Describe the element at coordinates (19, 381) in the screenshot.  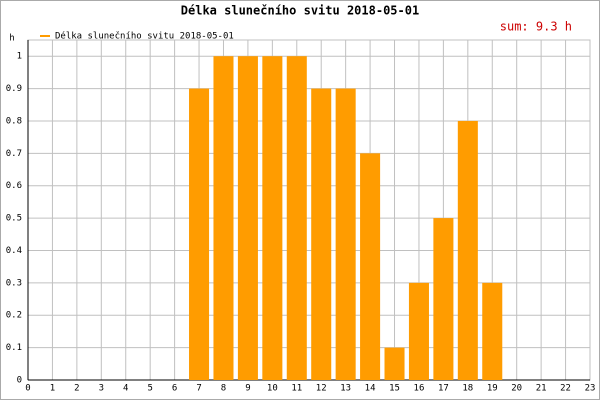
I see `y-tick-label: 0` at that location.